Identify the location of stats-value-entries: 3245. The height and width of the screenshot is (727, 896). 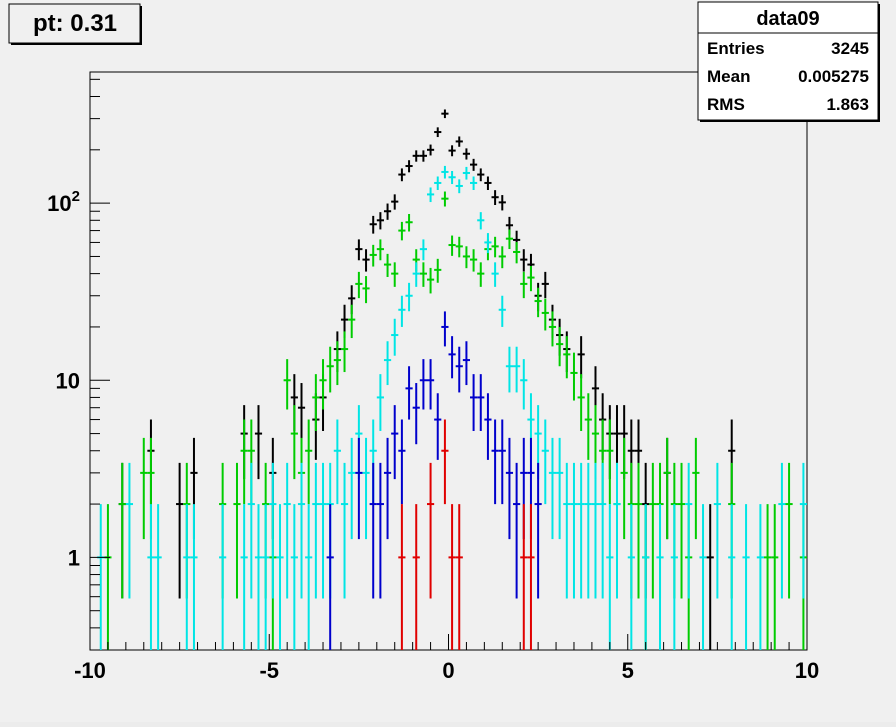
(850, 48).